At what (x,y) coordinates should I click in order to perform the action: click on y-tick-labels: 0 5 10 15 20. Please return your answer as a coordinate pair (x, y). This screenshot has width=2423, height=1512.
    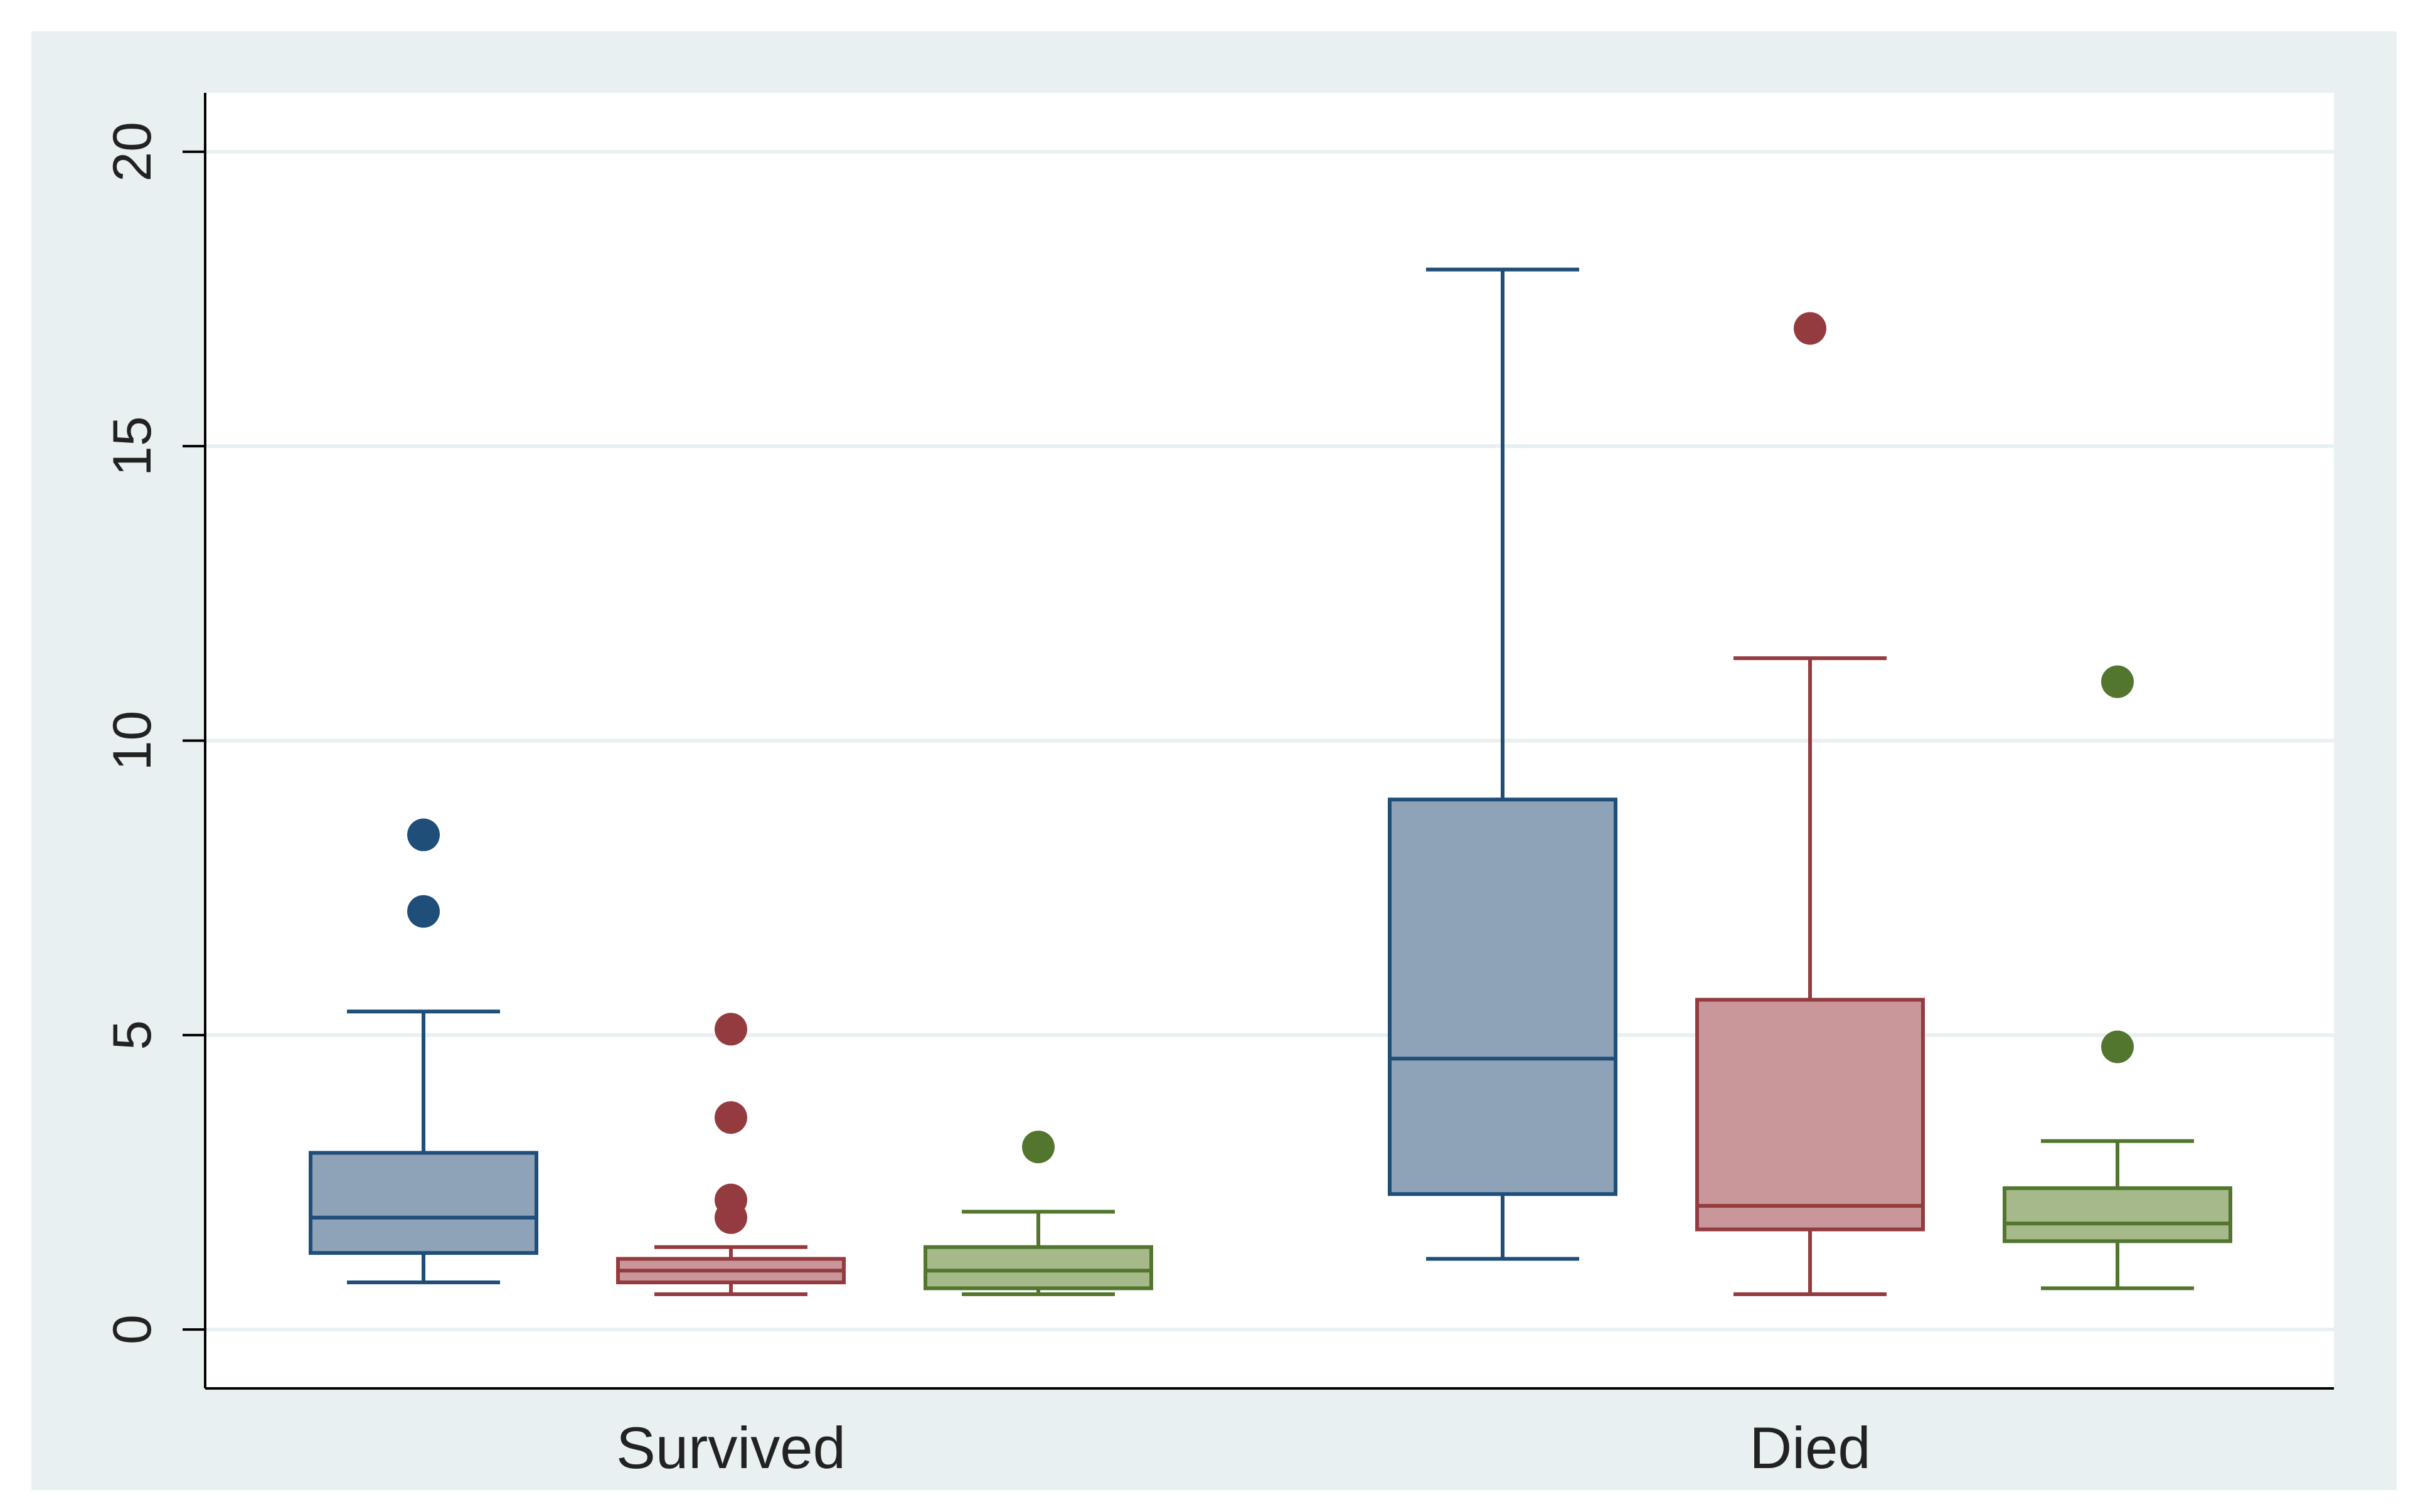
    Looking at the image, I should click on (132, 733).